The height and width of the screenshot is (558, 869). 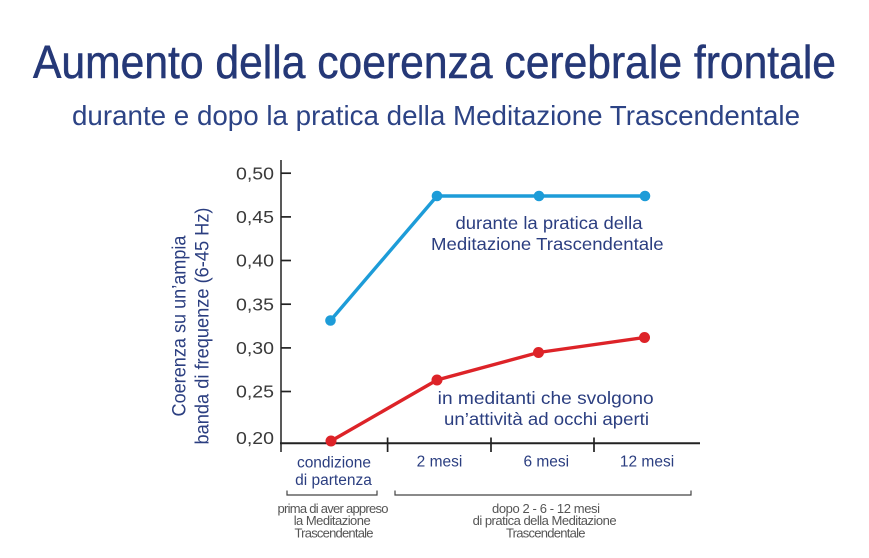 I want to click on svg-text: di pratica della Meditazione, so click(x=545, y=520).